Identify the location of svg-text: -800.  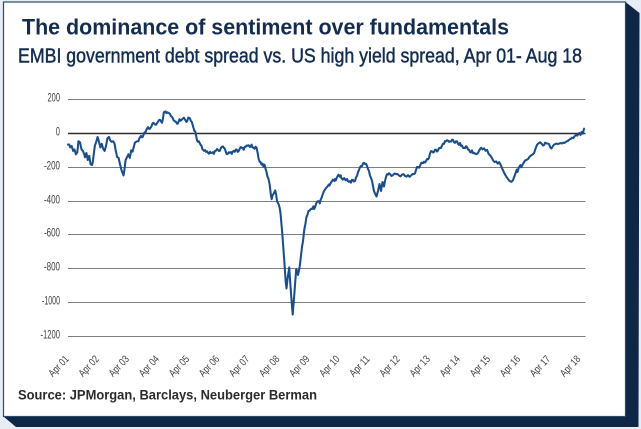
(52, 267).